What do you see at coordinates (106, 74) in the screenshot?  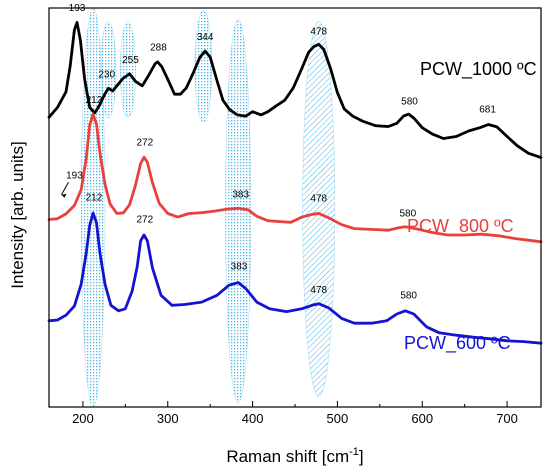 I see `peak-label-230: 230` at bounding box center [106, 74].